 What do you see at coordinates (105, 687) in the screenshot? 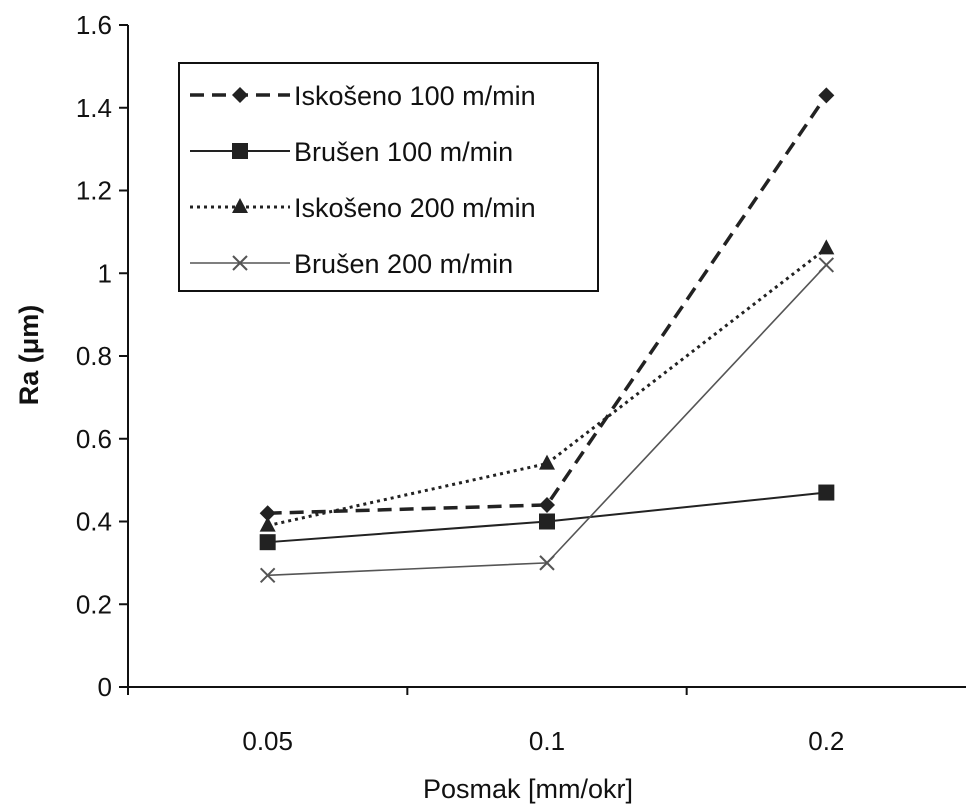
I see `y-tick-label: 0` at bounding box center [105, 687].